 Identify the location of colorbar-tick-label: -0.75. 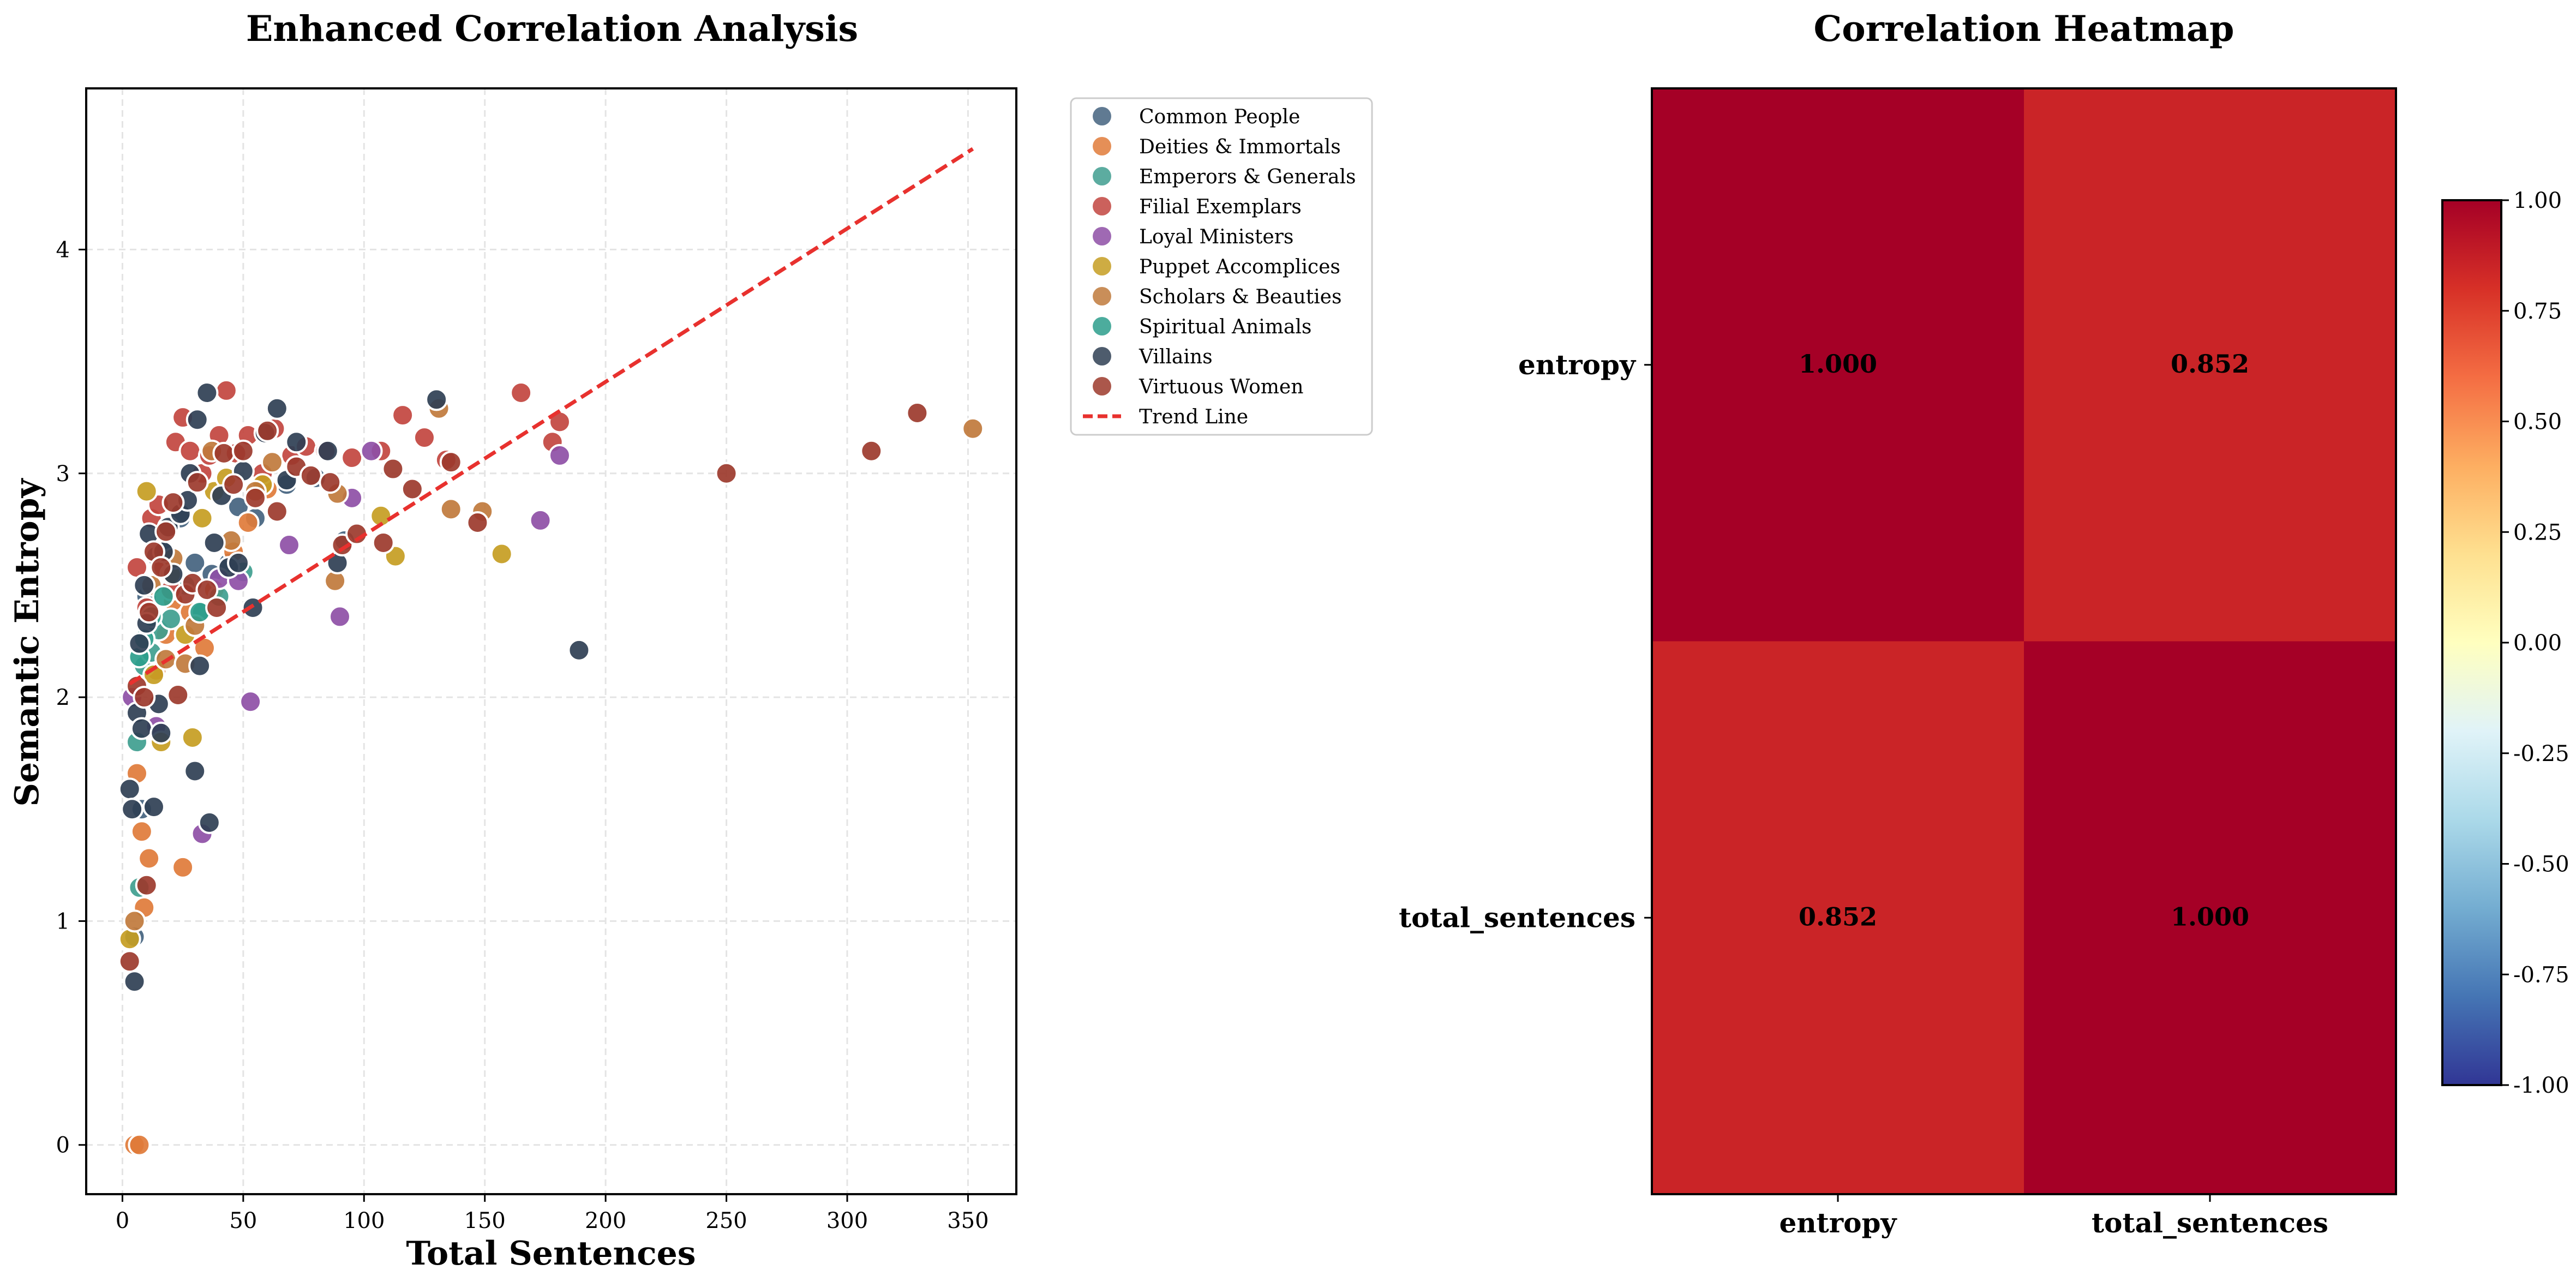
(2541, 975).